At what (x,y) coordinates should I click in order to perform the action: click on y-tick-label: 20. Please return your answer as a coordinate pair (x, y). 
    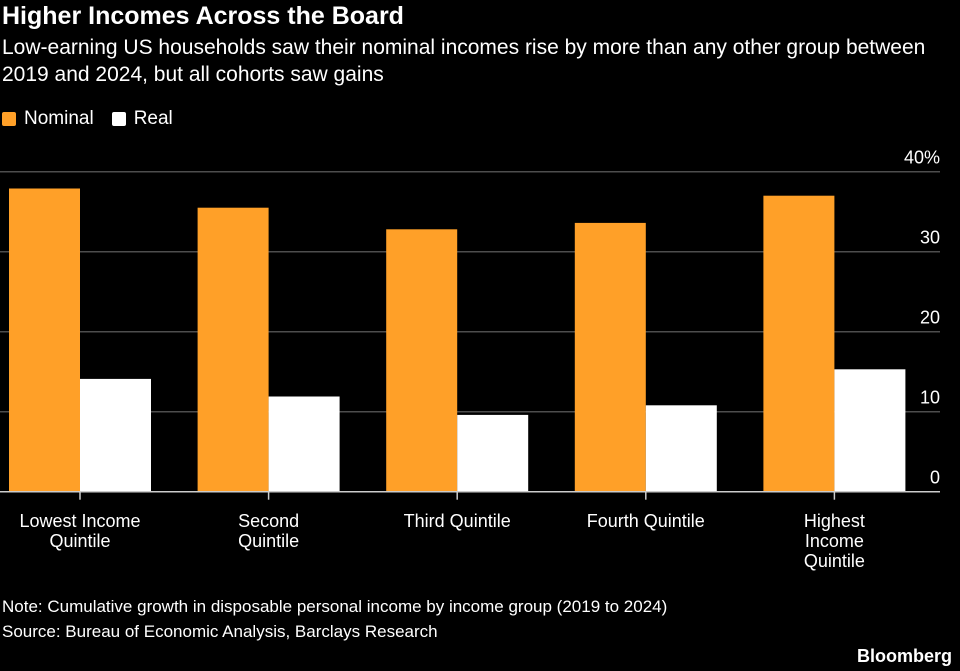
    Looking at the image, I should click on (930, 318).